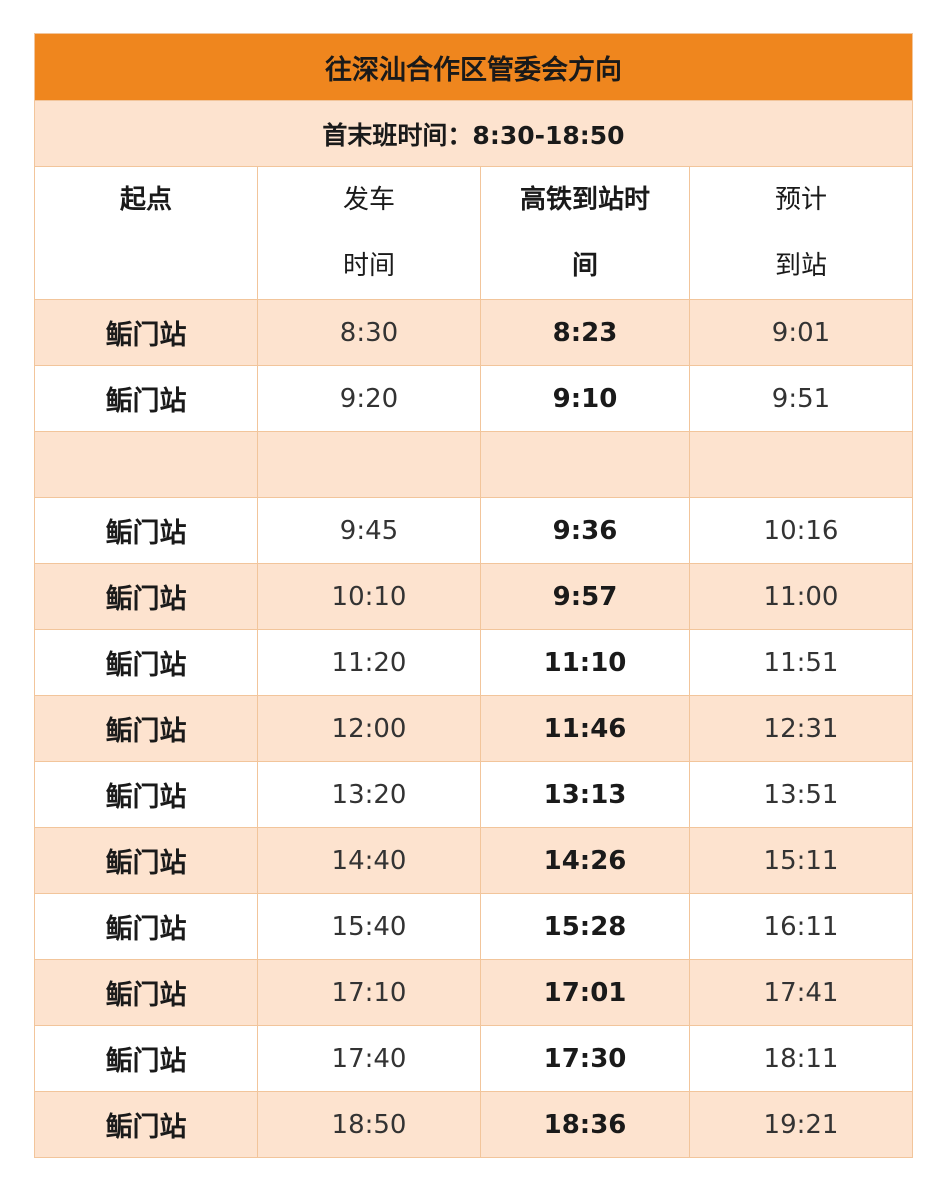  I want to click on expected-arrival-cell: 10:16, so click(801, 530).